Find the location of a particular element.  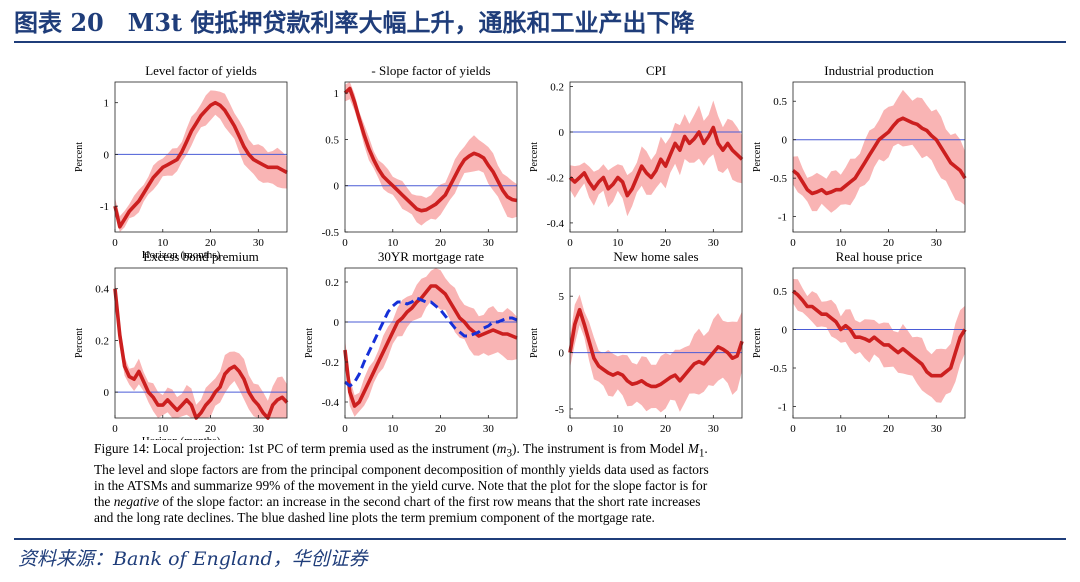

y-tick-label: -5 is located at coordinates (560, 410).